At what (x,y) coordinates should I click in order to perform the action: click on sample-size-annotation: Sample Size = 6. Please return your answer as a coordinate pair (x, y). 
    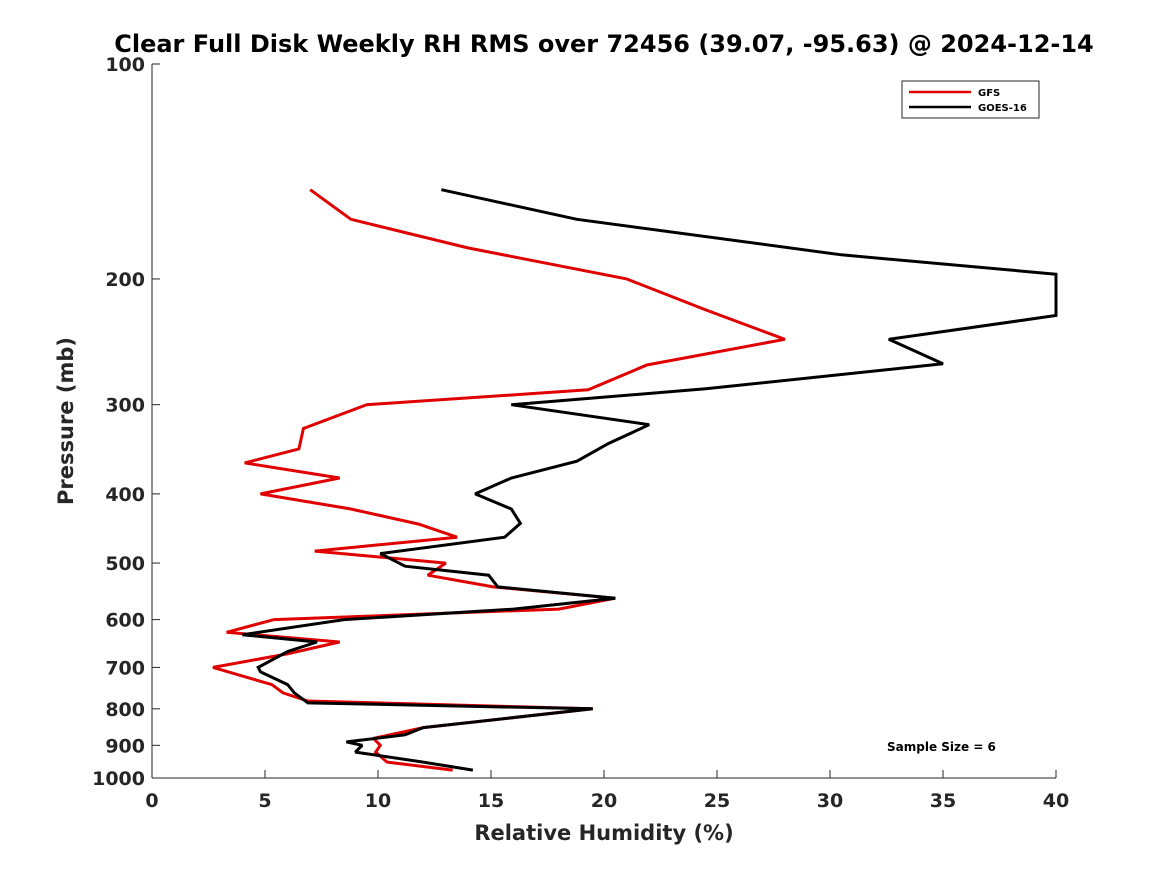
    Looking at the image, I should click on (941, 747).